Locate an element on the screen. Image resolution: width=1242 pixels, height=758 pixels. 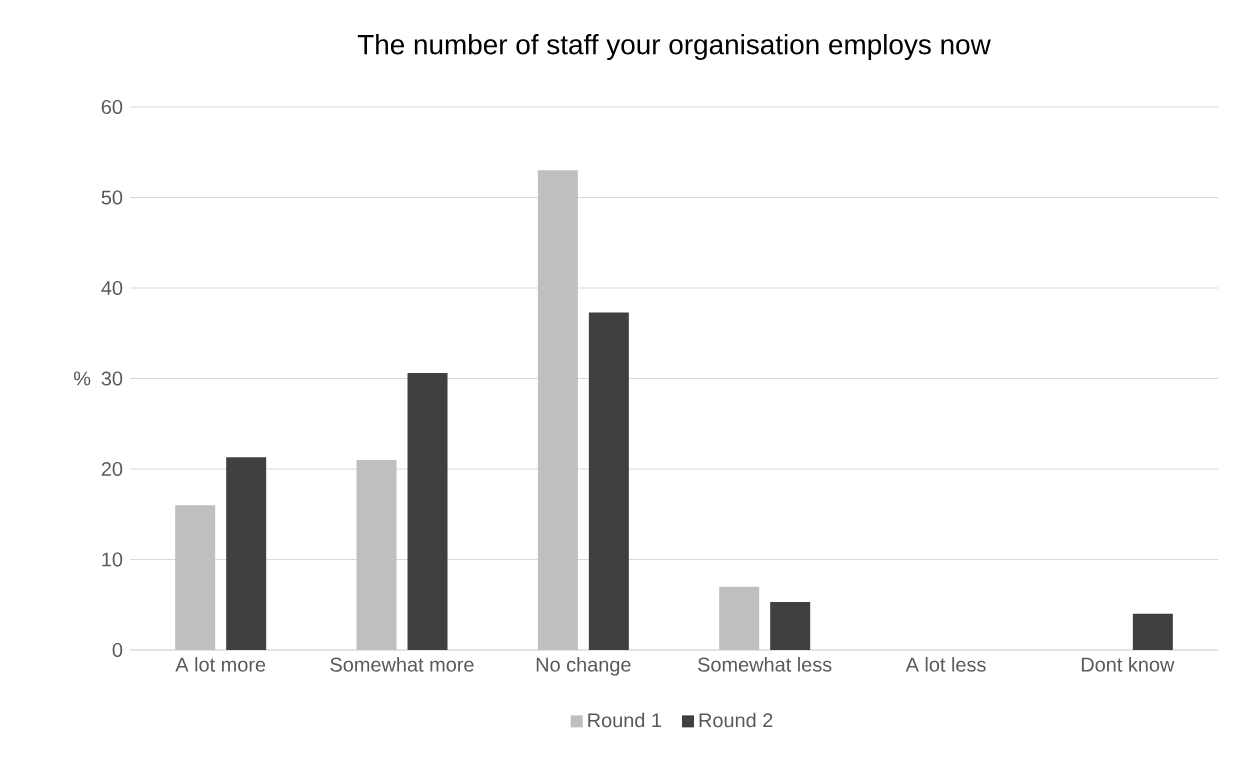
y-axis-title: % is located at coordinates (82, 378).